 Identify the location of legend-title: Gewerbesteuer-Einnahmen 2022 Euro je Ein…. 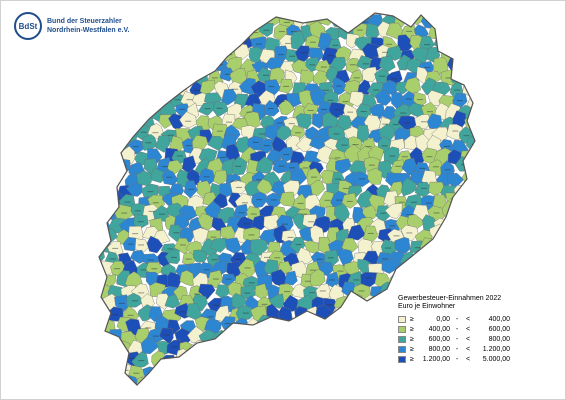
(468, 303).